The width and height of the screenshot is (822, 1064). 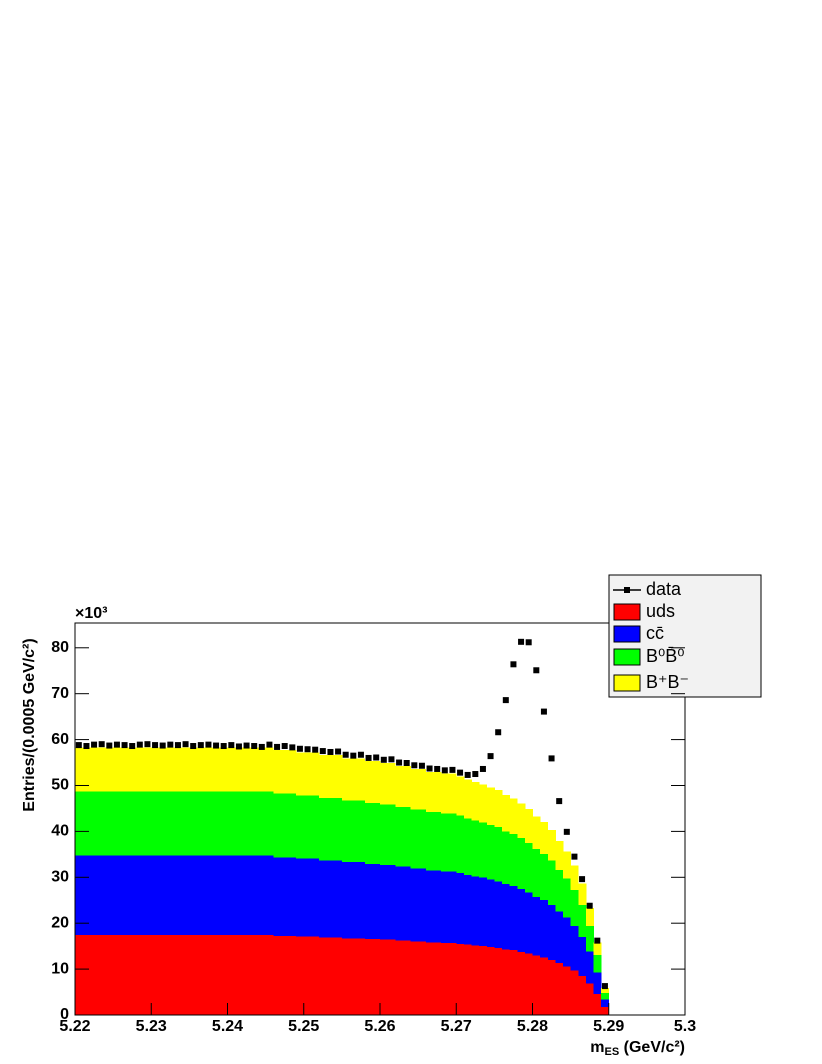 What do you see at coordinates (379, 1026) in the screenshot?
I see `x-tick-label: 5.26` at bounding box center [379, 1026].